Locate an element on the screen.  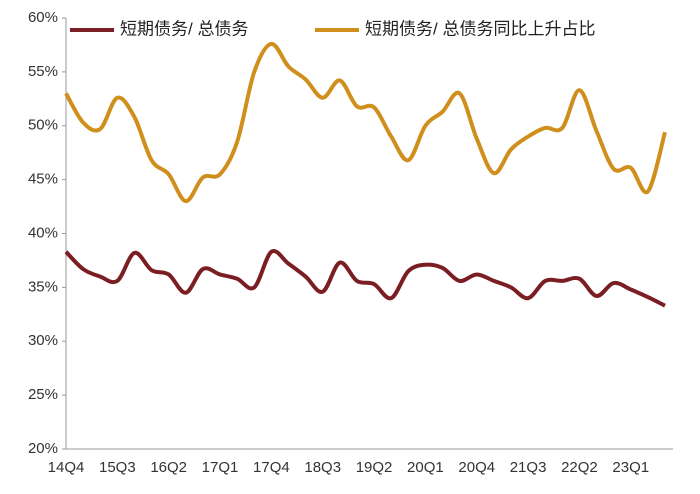
x-tick-label: 16Q2 is located at coordinates (168, 467).